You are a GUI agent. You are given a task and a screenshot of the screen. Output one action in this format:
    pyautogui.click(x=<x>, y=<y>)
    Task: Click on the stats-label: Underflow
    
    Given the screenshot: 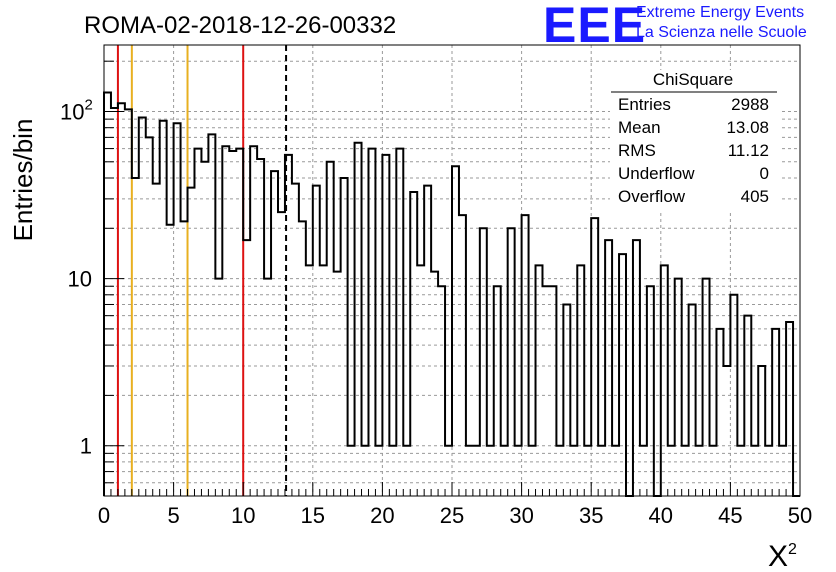 What is the action you would take?
    pyautogui.click(x=656, y=173)
    